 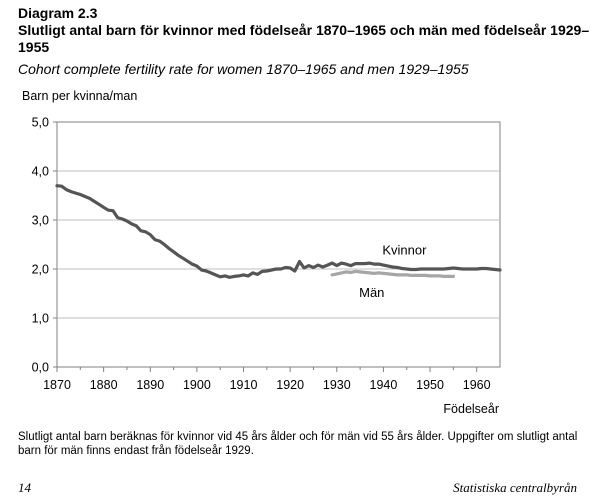 What do you see at coordinates (197, 385) in the screenshot?
I see `x-tick-label: 1900` at bounding box center [197, 385].